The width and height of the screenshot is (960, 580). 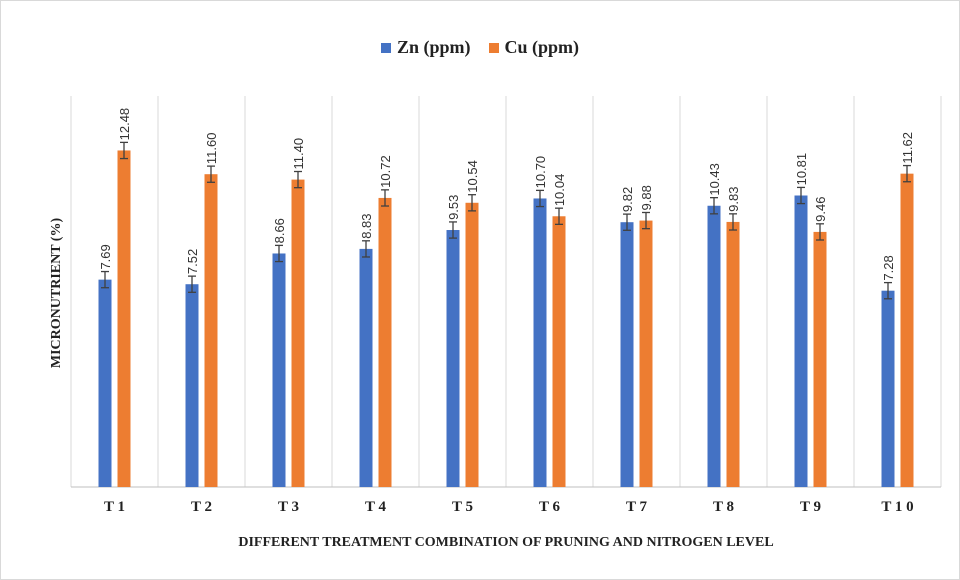 What do you see at coordinates (366, 225) in the screenshot?
I see `data-label: 8.83` at bounding box center [366, 225].